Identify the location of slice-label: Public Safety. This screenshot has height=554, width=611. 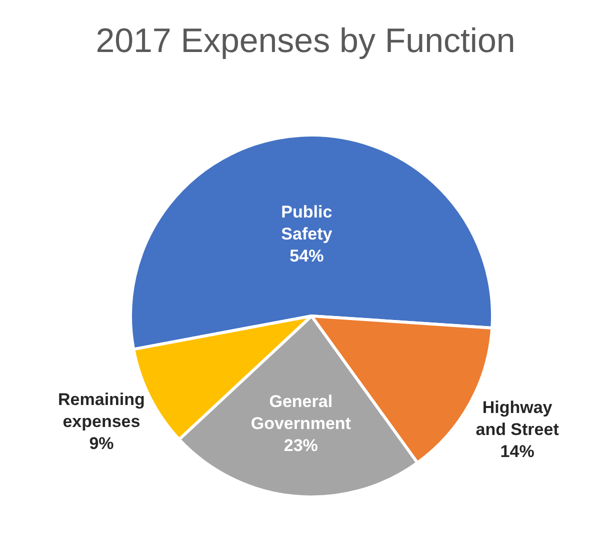
(307, 223).